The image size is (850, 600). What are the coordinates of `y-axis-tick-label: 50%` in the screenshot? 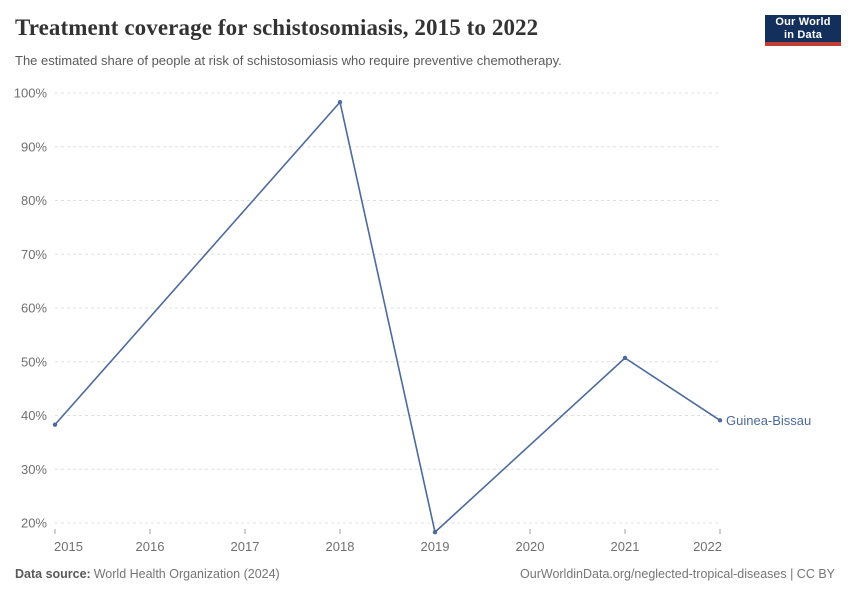 It's located at (34, 361).